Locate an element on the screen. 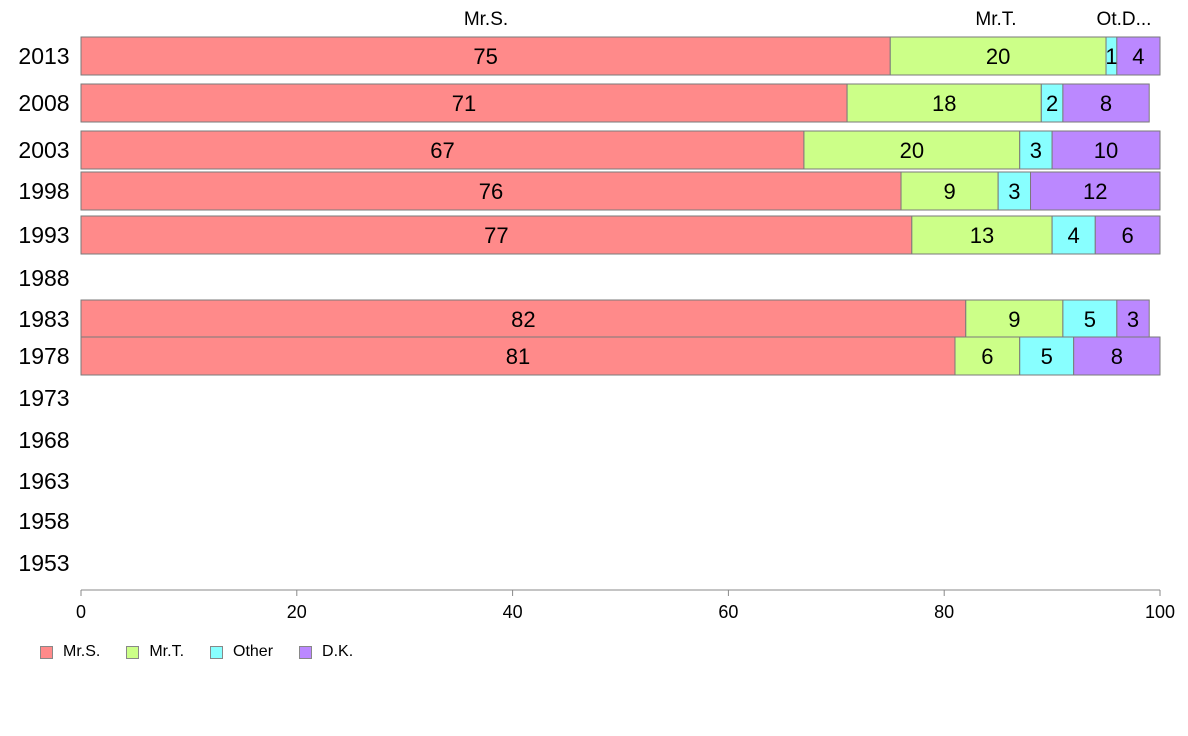 Image resolution: width=1188 pixels, height=736 pixels. data-label: 82 is located at coordinates (523, 319).